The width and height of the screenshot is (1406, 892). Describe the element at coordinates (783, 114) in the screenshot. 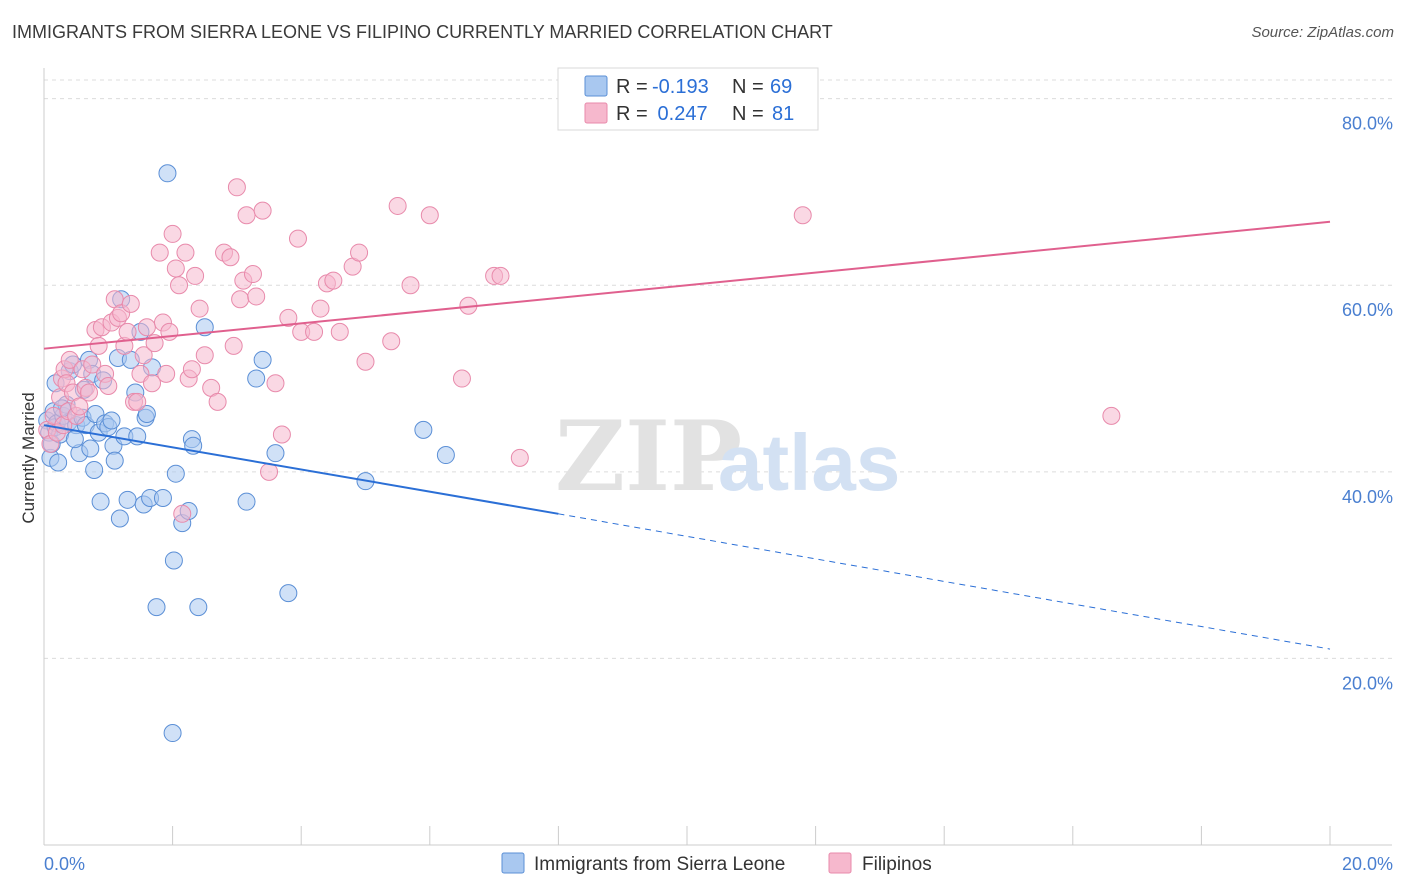

I see `legend-pink-n-value: 81` at that location.